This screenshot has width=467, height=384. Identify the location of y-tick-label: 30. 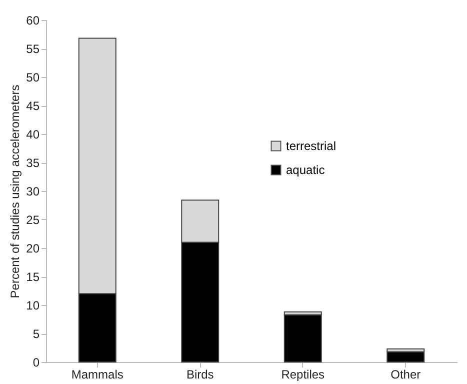
(33, 191).